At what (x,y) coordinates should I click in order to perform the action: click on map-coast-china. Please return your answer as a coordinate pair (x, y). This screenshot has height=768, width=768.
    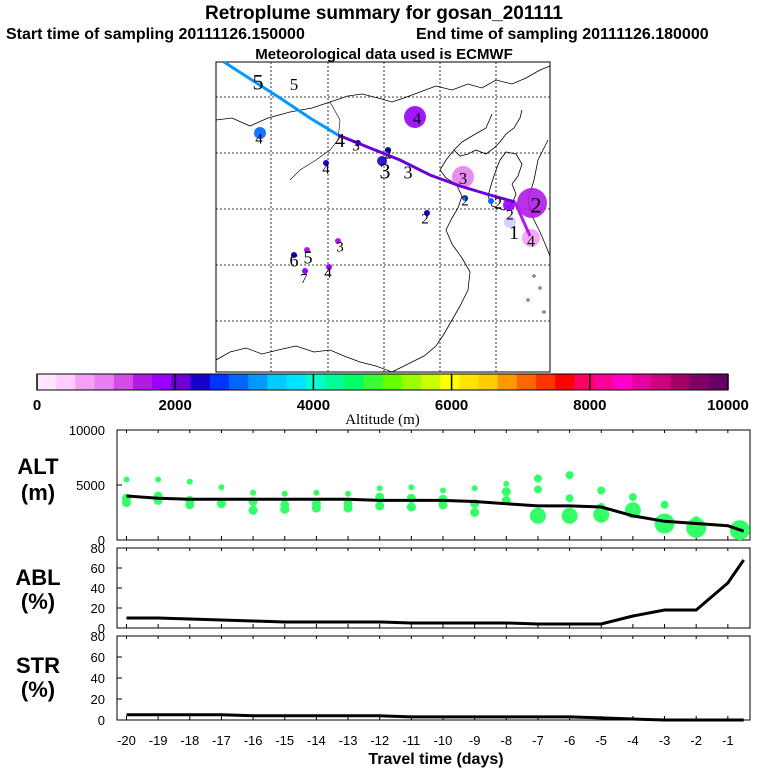
    Looking at the image, I should click on (431, 261).